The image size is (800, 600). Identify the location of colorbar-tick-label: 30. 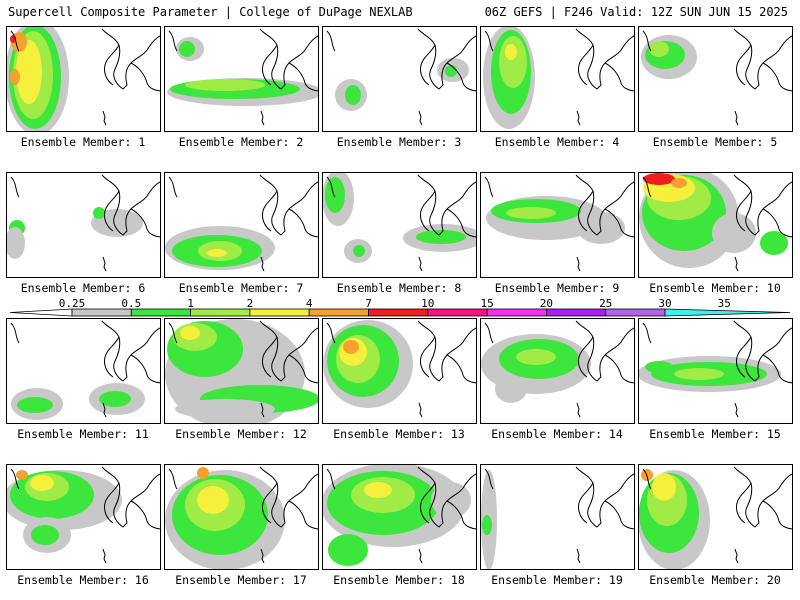
(664, 303).